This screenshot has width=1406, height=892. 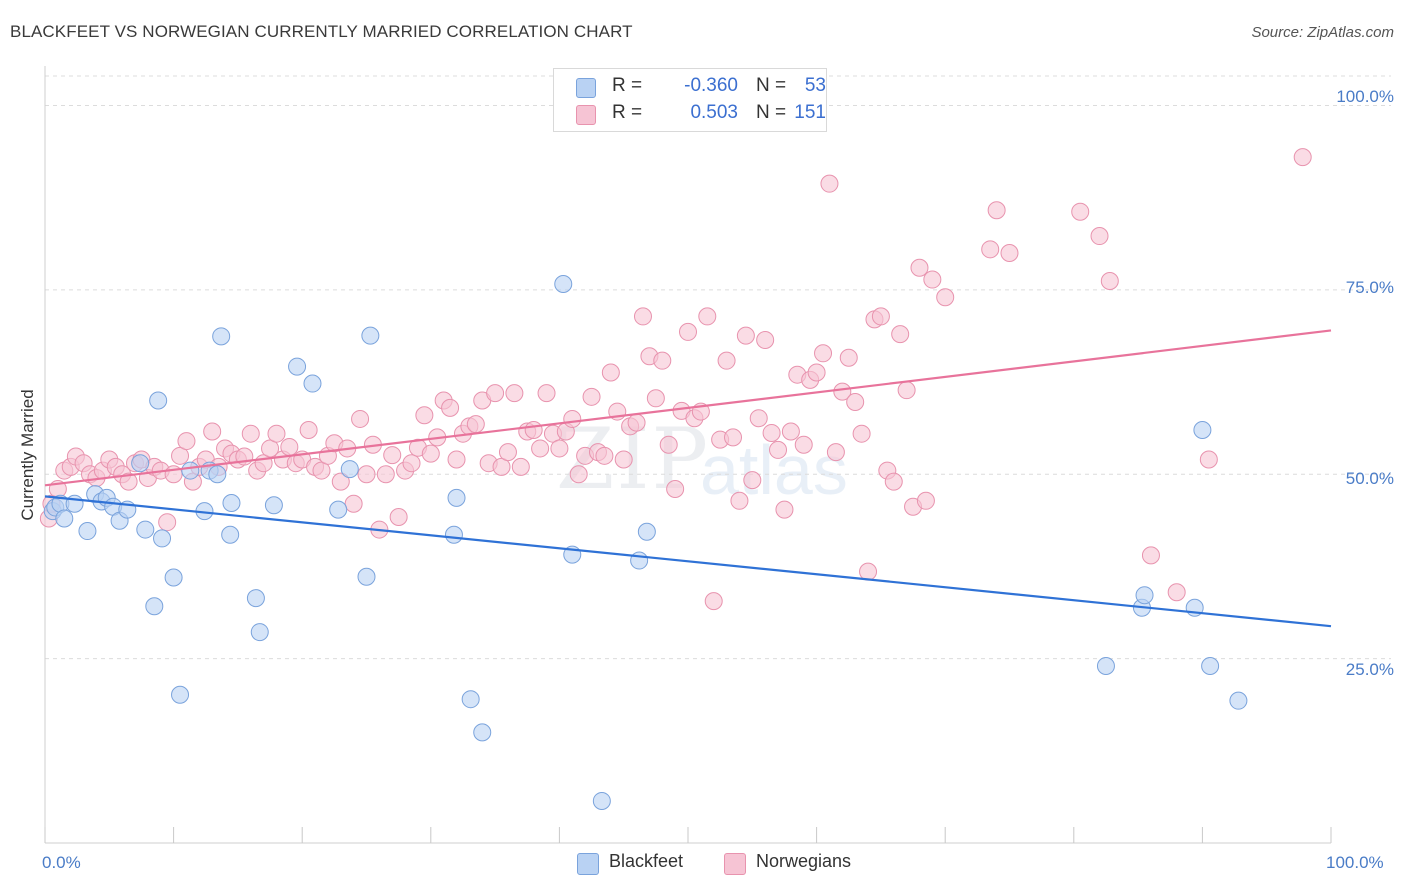 What do you see at coordinates (27, 455) in the screenshot?
I see `y-axis-label: Currently Married` at bounding box center [27, 455].